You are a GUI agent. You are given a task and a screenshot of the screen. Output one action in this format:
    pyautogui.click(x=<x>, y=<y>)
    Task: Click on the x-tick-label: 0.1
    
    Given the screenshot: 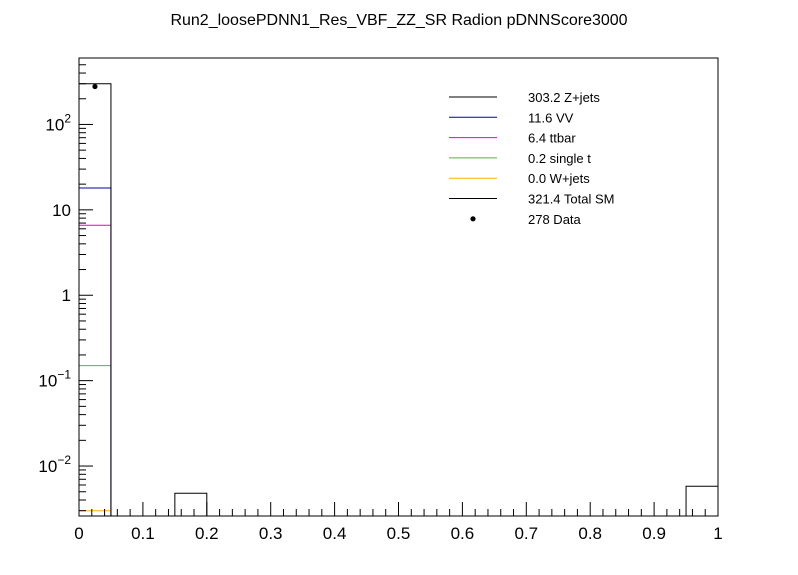 What is the action you would take?
    pyautogui.click(x=143, y=533)
    